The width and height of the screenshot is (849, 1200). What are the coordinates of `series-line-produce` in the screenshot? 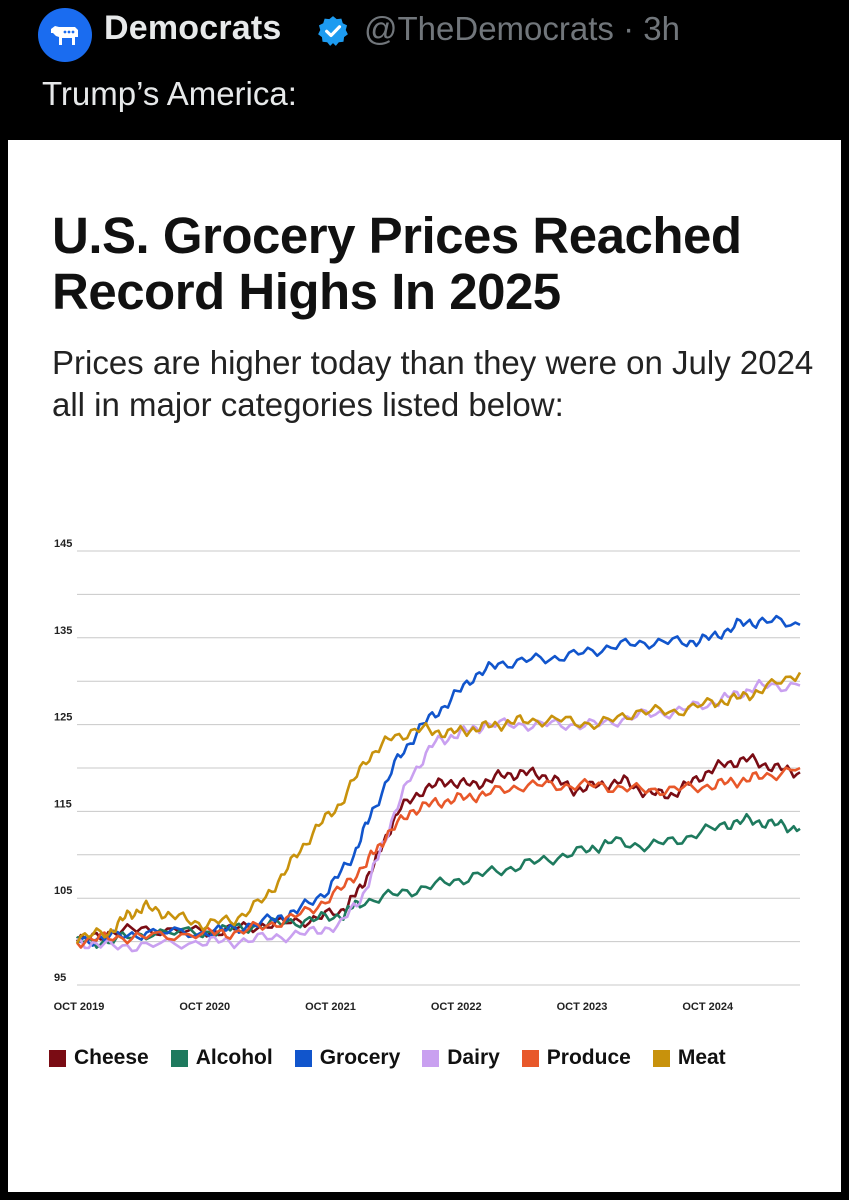 It's located at (438, 857).